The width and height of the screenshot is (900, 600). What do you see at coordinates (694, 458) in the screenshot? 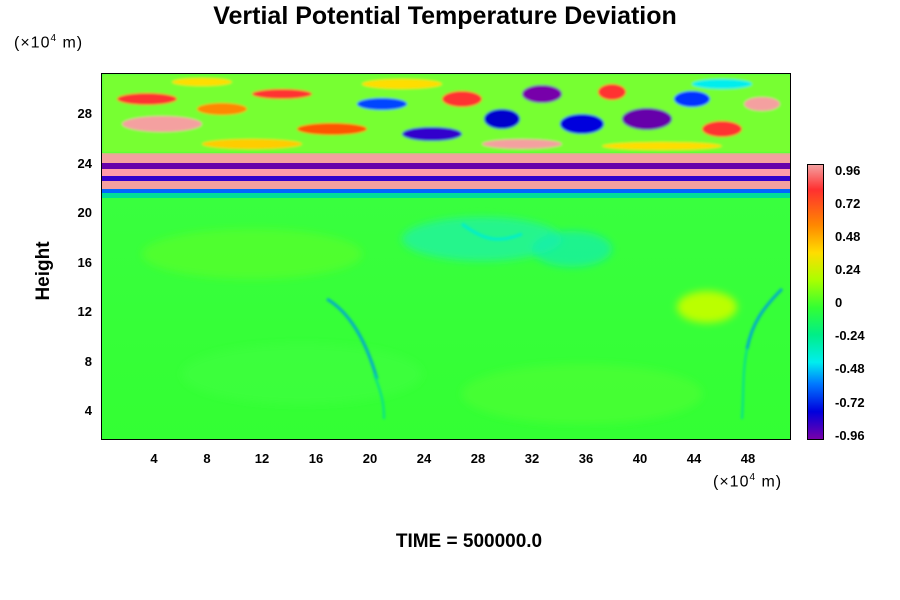
I see `x-tick-label: 44` at bounding box center [694, 458].